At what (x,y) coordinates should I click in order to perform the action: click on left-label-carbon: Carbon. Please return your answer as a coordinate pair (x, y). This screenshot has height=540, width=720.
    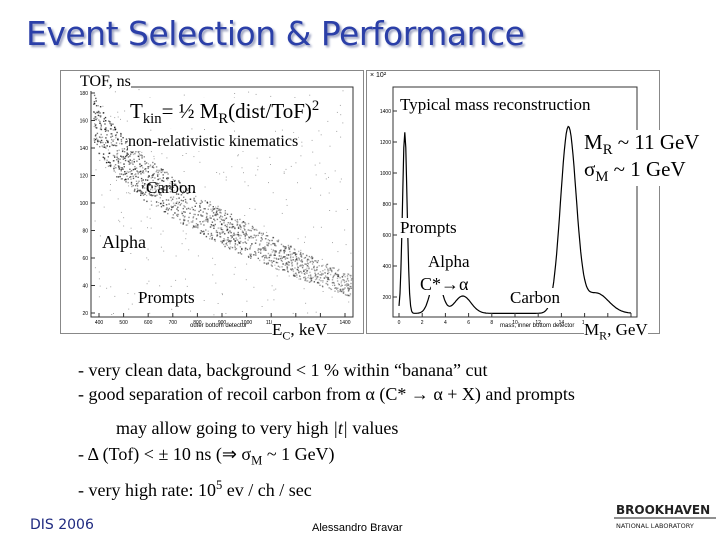
    Looking at the image, I should click on (171, 187).